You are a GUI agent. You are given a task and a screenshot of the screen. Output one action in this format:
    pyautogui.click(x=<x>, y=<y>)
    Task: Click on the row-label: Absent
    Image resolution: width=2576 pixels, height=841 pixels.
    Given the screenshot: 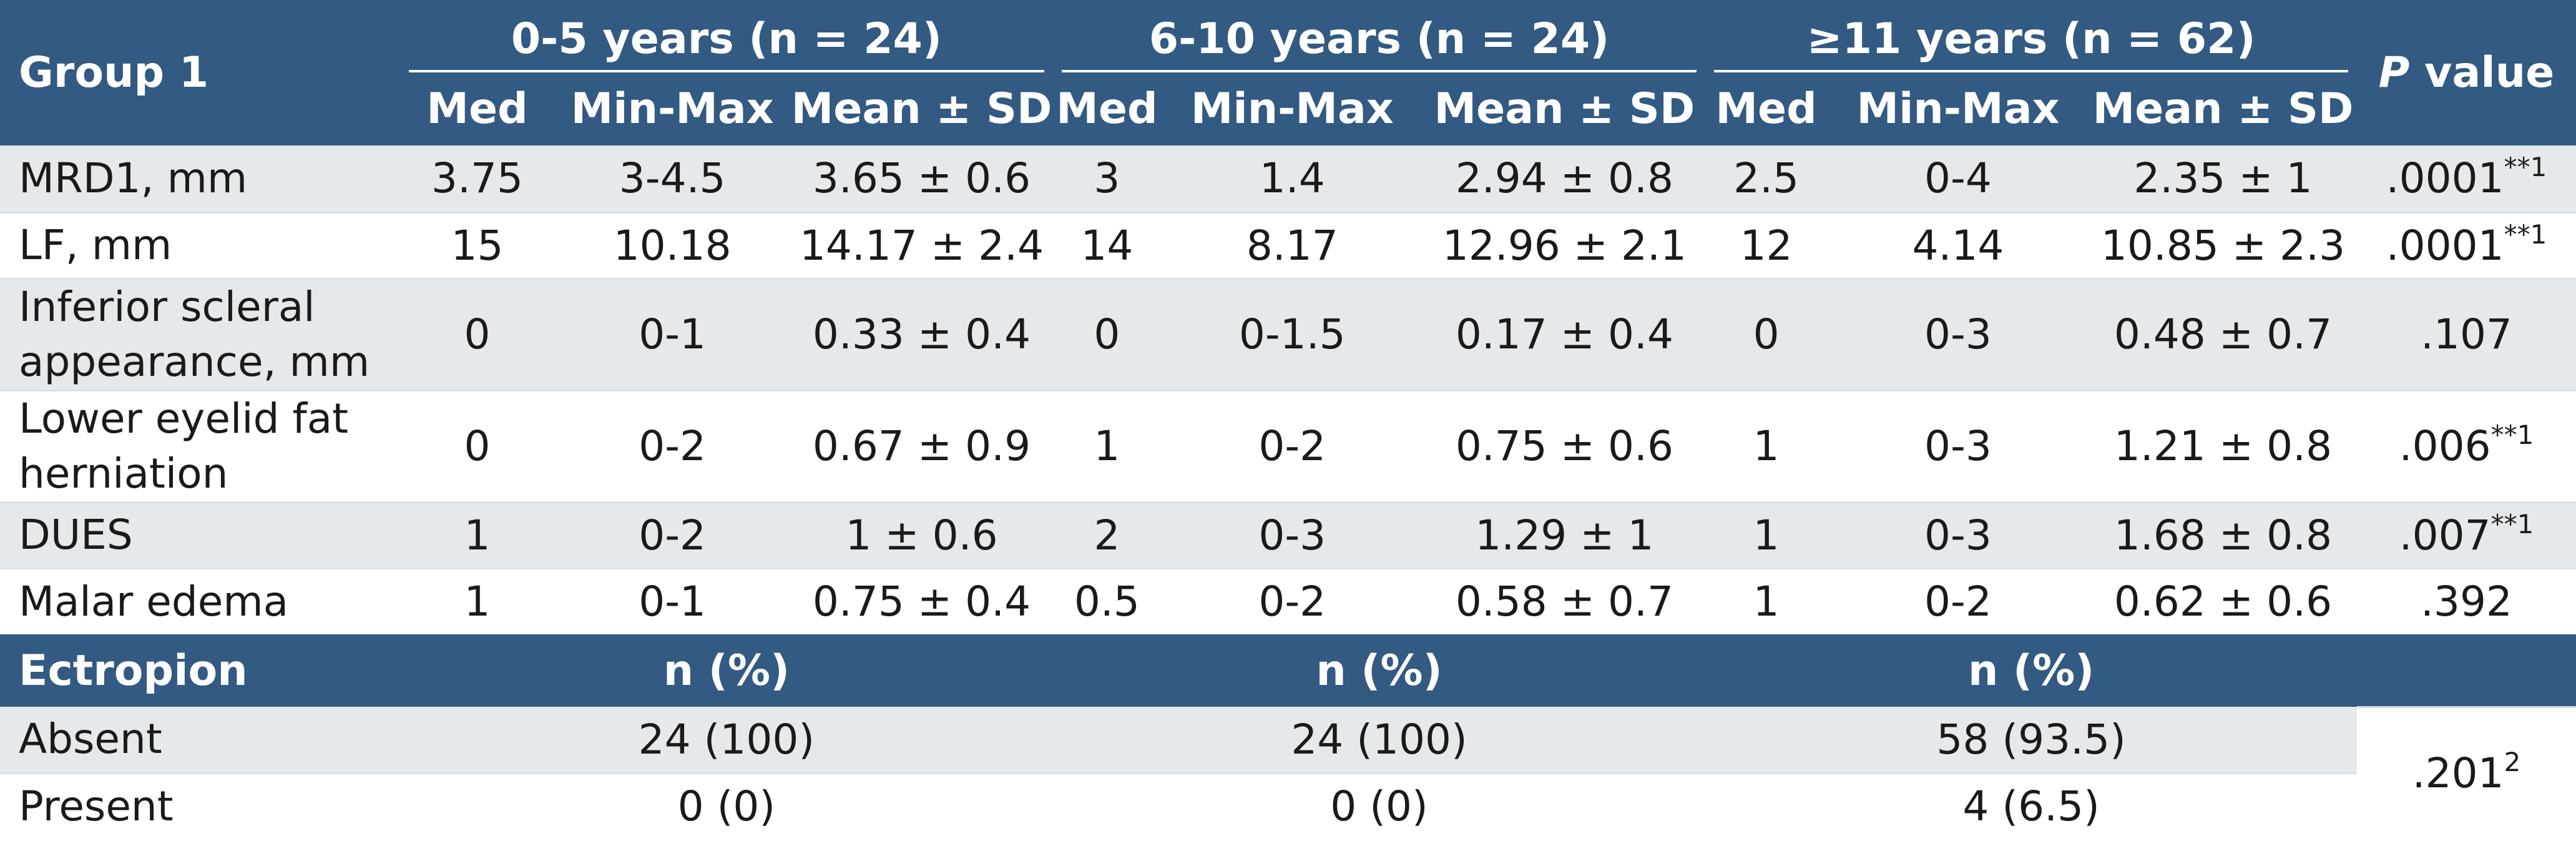 What is the action you would take?
    pyautogui.click(x=200, y=740)
    